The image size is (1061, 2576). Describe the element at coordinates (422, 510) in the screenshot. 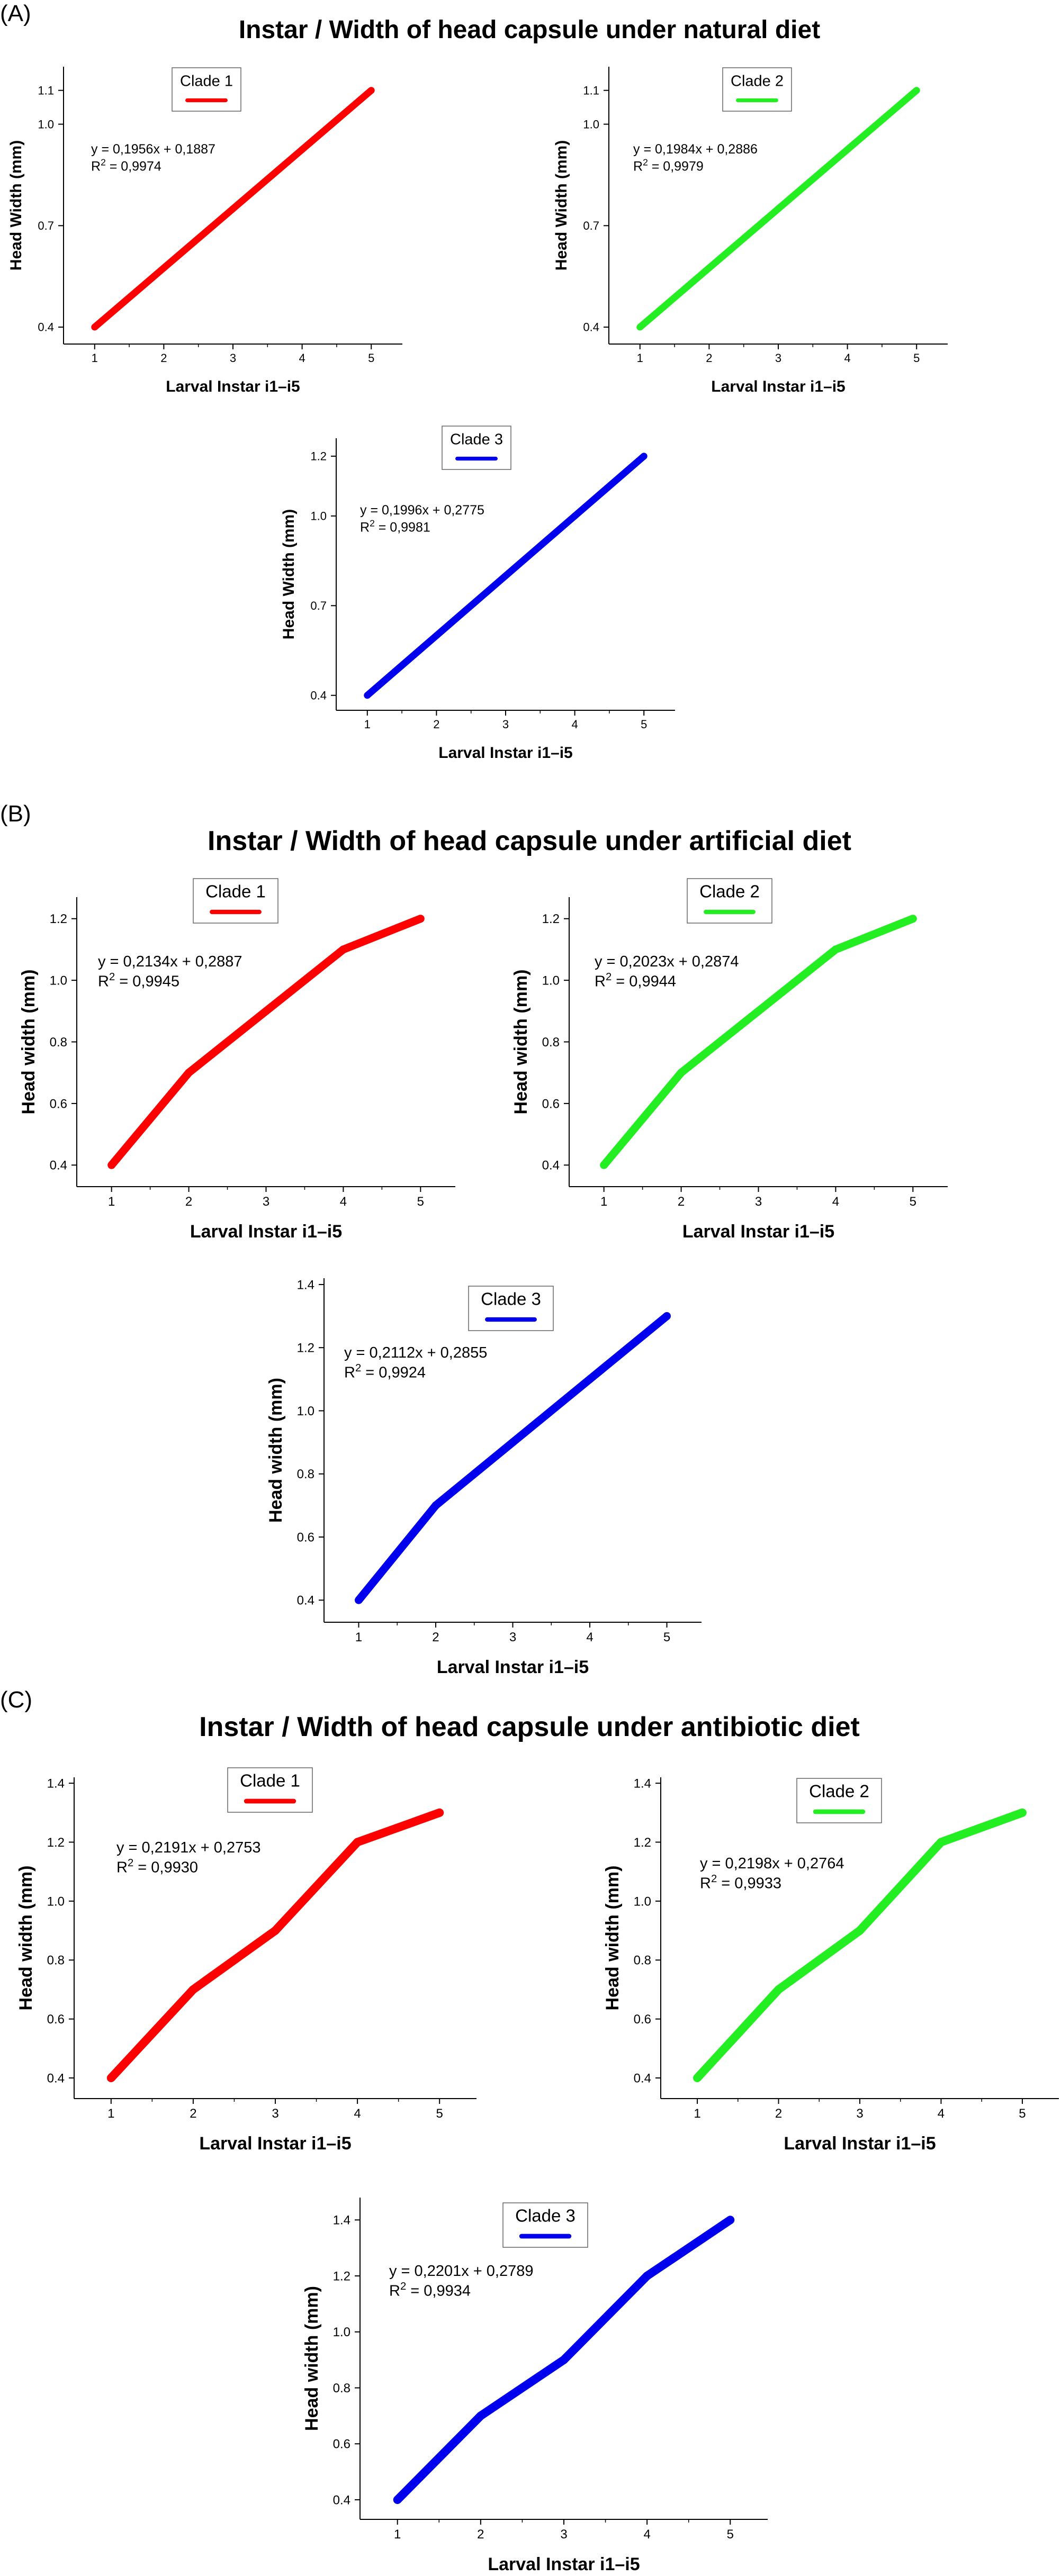

I see `regression-equation: y = 0,1996x + 0,2775` at that location.